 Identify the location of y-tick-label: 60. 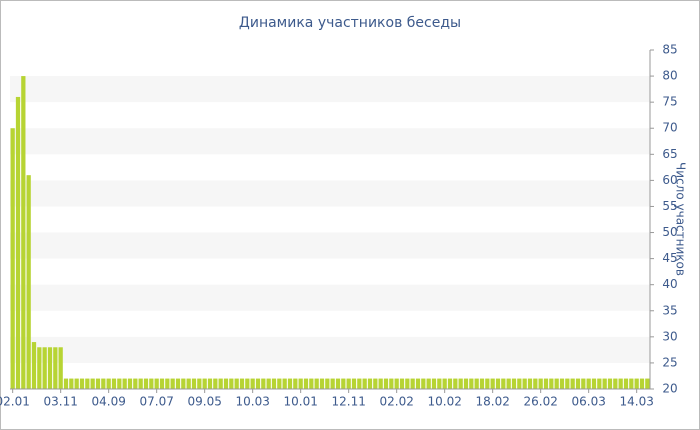
(669, 180).